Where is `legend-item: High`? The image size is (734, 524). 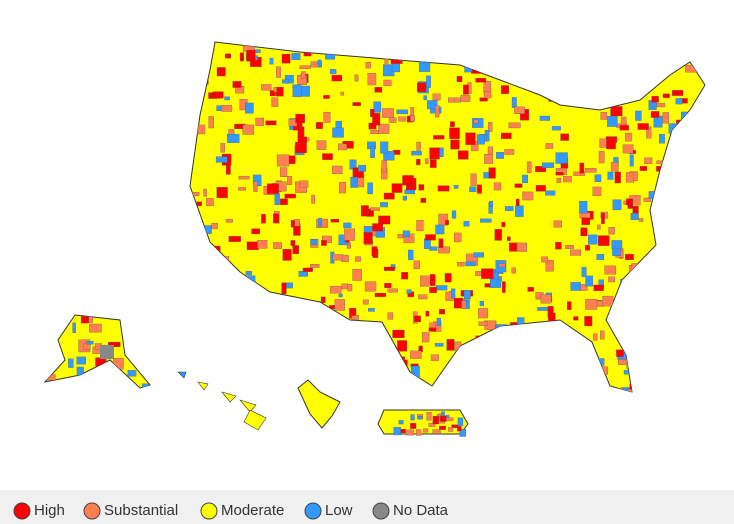 legend-item: High is located at coordinates (39, 511).